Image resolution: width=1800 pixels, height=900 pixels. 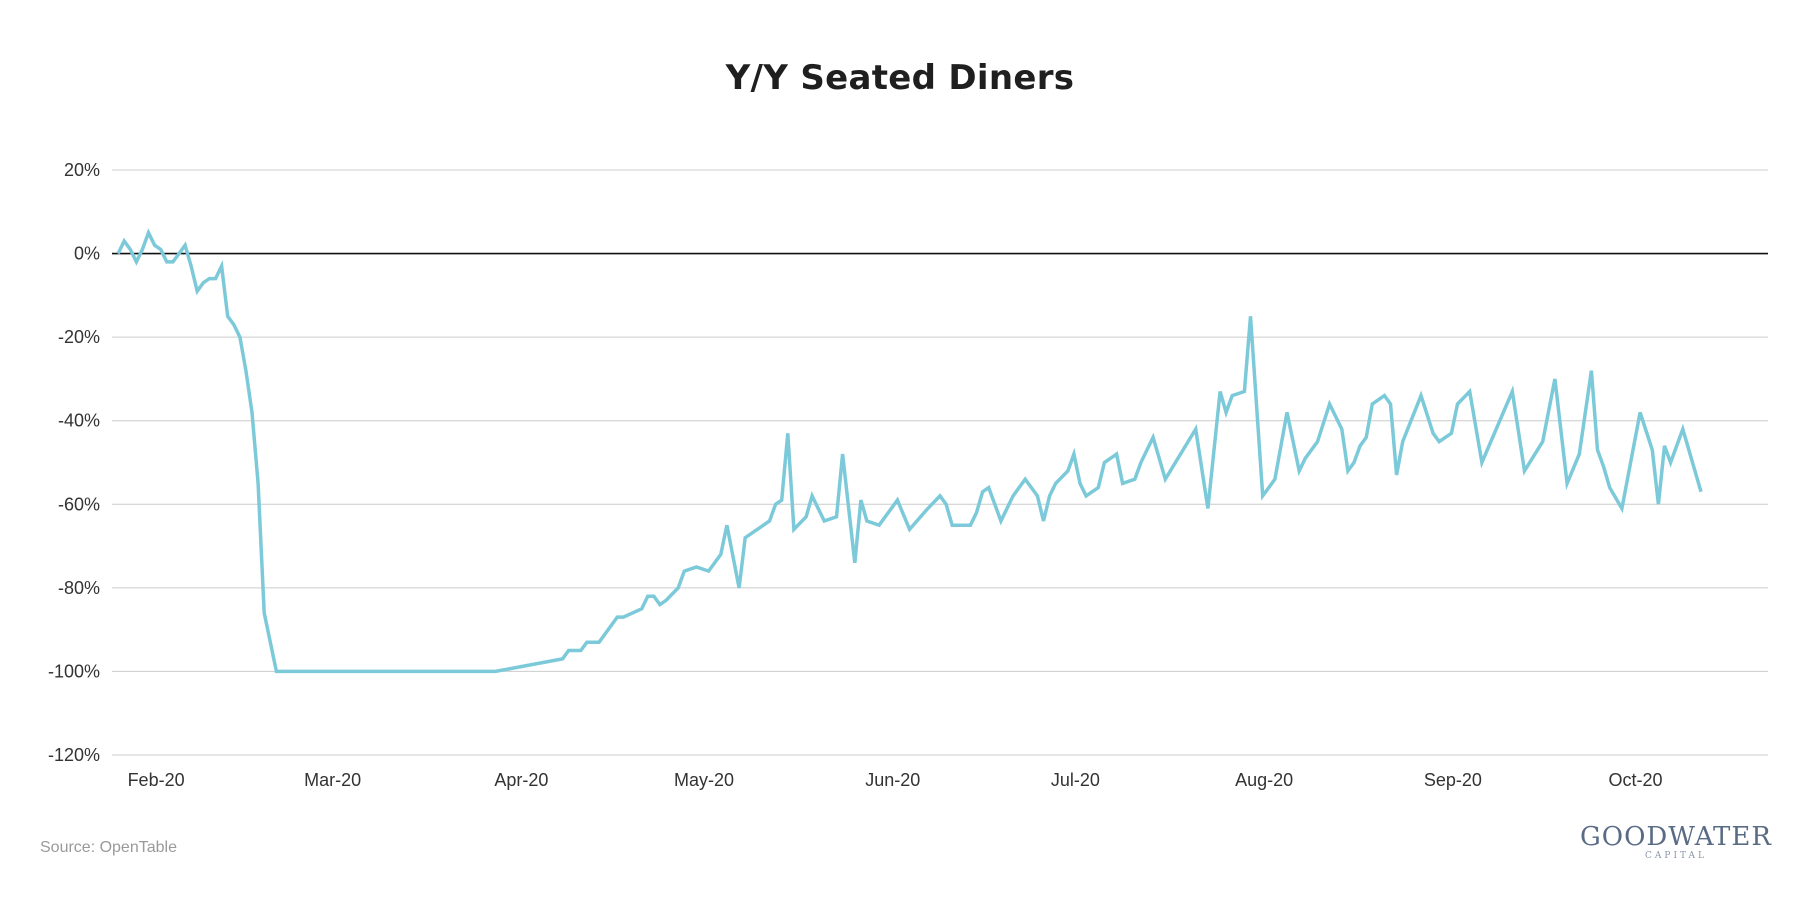 I want to click on y-tick-label: -100%, so click(x=74, y=671).